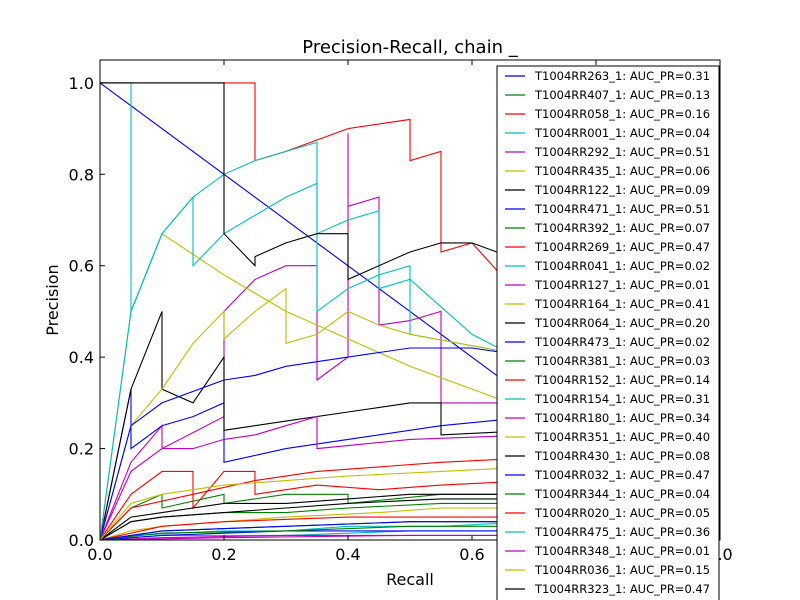 Image resolution: width=800 pixels, height=600 pixels. What do you see at coordinates (622, 95) in the screenshot?
I see `legend-label-1: T1004RR407_1: AUC_PR=0.13` at bounding box center [622, 95].